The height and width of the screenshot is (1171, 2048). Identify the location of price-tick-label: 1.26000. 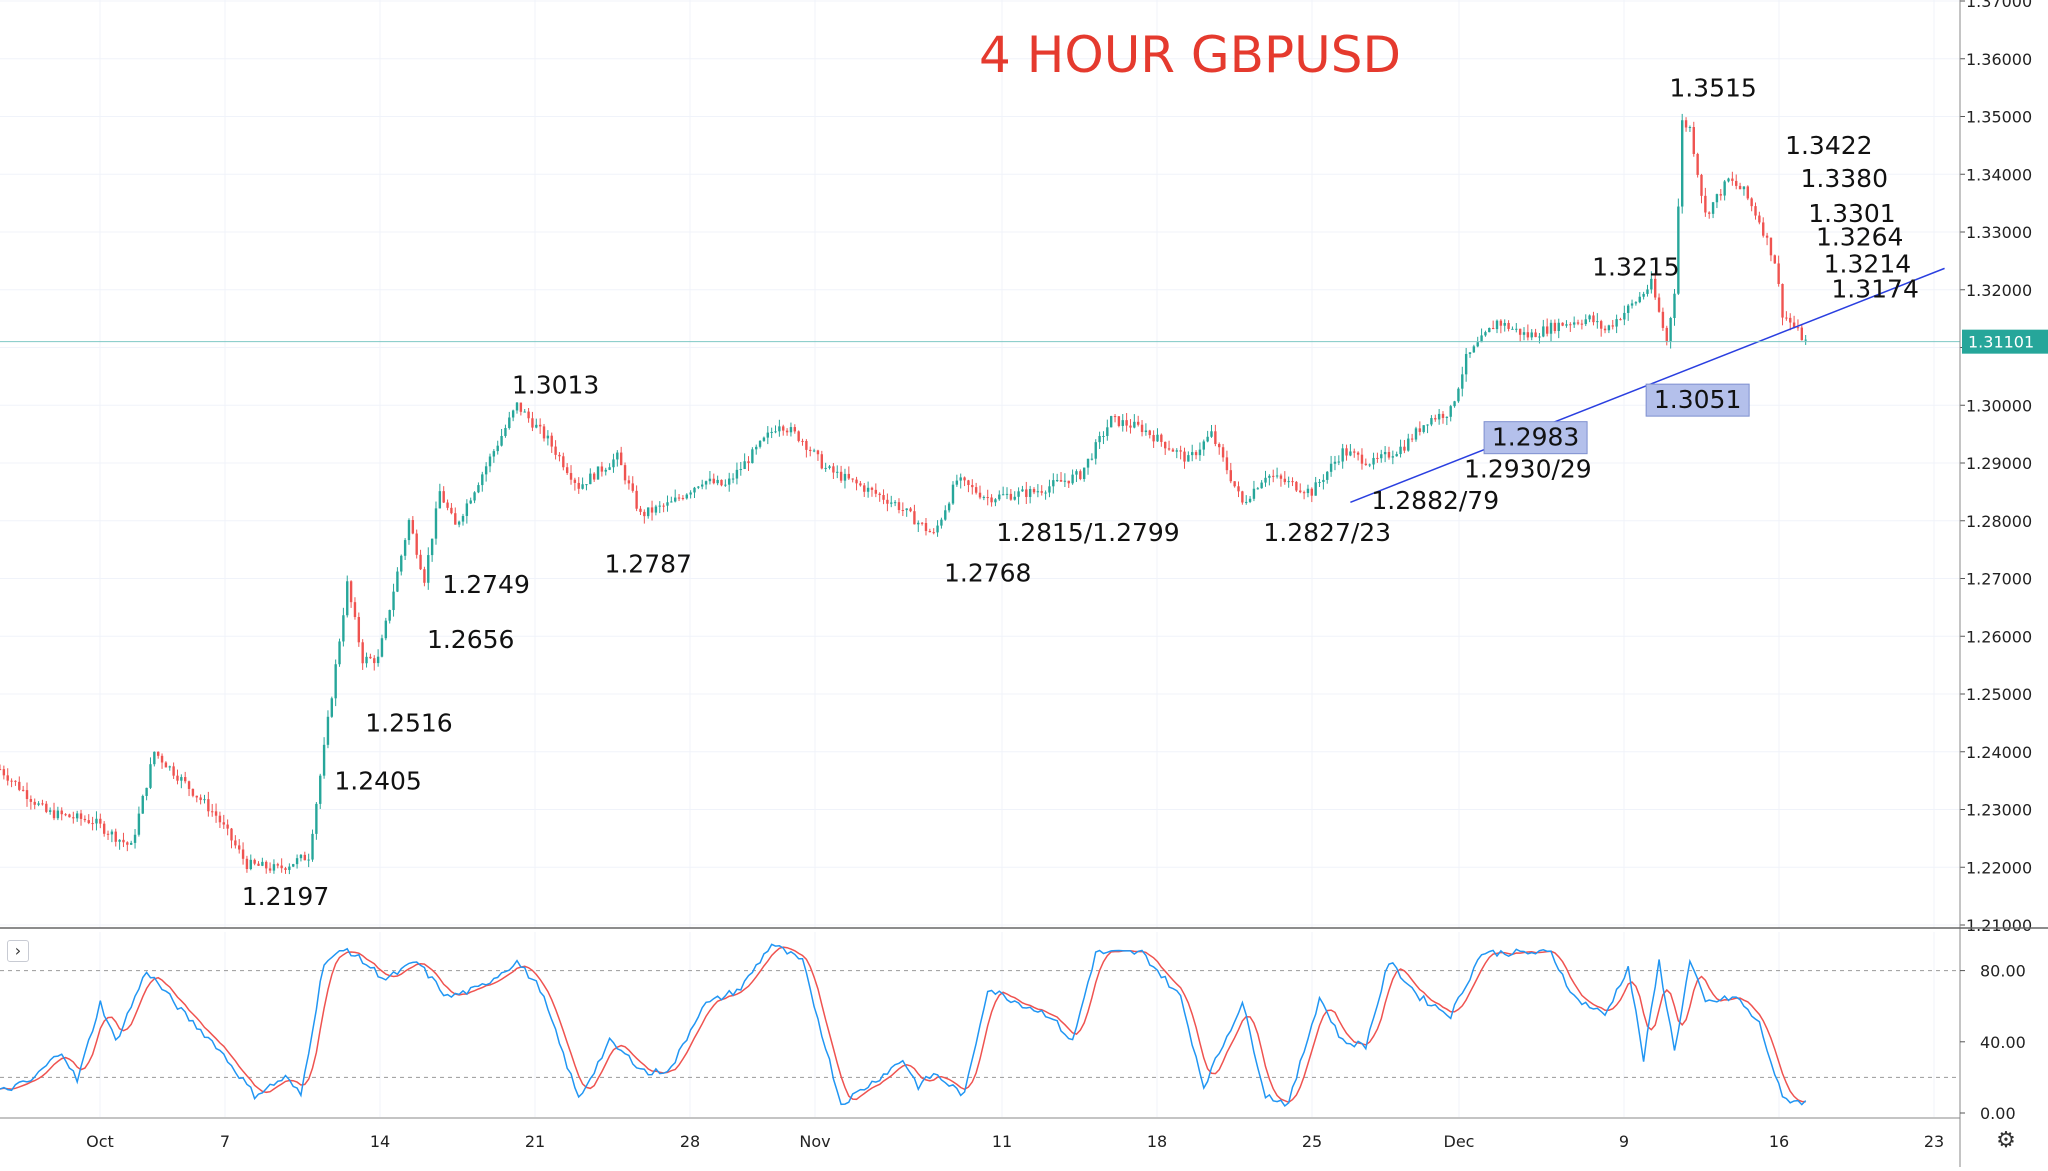
(1999, 636).